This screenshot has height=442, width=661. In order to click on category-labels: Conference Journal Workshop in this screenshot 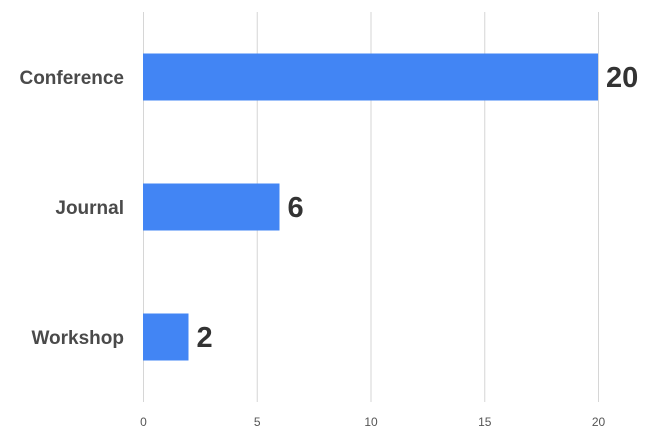, I will do `click(71, 208)`.